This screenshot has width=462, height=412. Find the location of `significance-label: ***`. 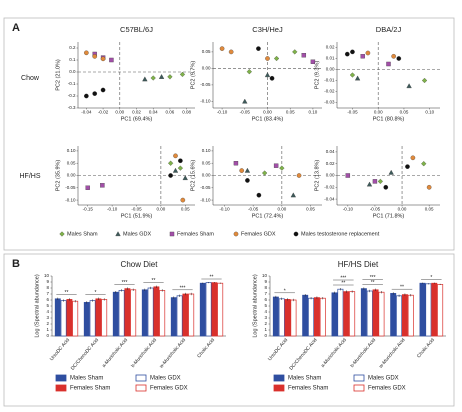

significance-label: *** is located at coordinates (373, 278).